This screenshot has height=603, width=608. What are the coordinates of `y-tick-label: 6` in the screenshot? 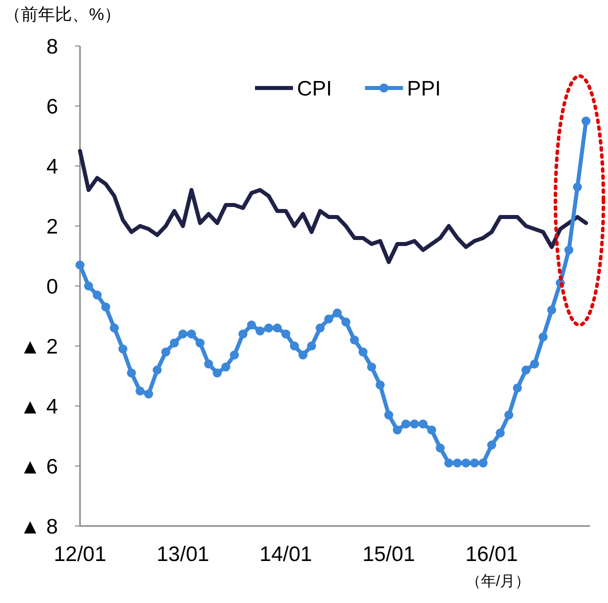 It's located at (52, 106).